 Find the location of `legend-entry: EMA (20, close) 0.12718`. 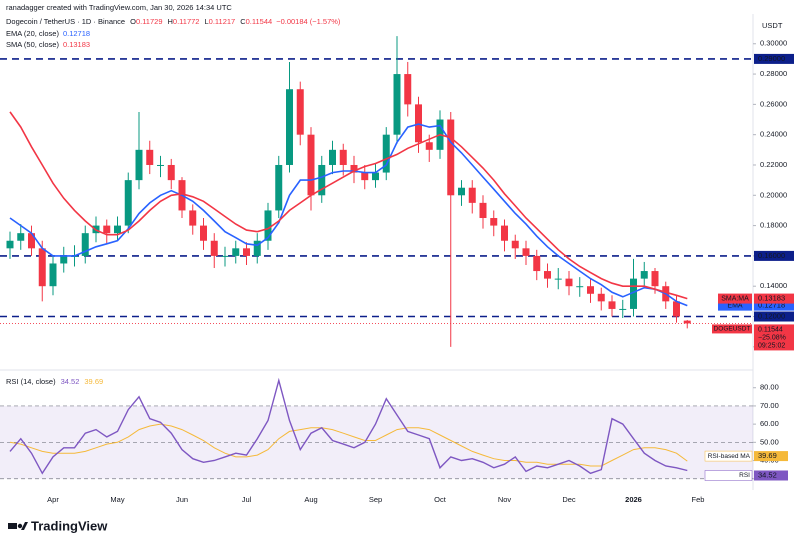

legend-entry: EMA (20, close) 0.12718 is located at coordinates (48, 33).